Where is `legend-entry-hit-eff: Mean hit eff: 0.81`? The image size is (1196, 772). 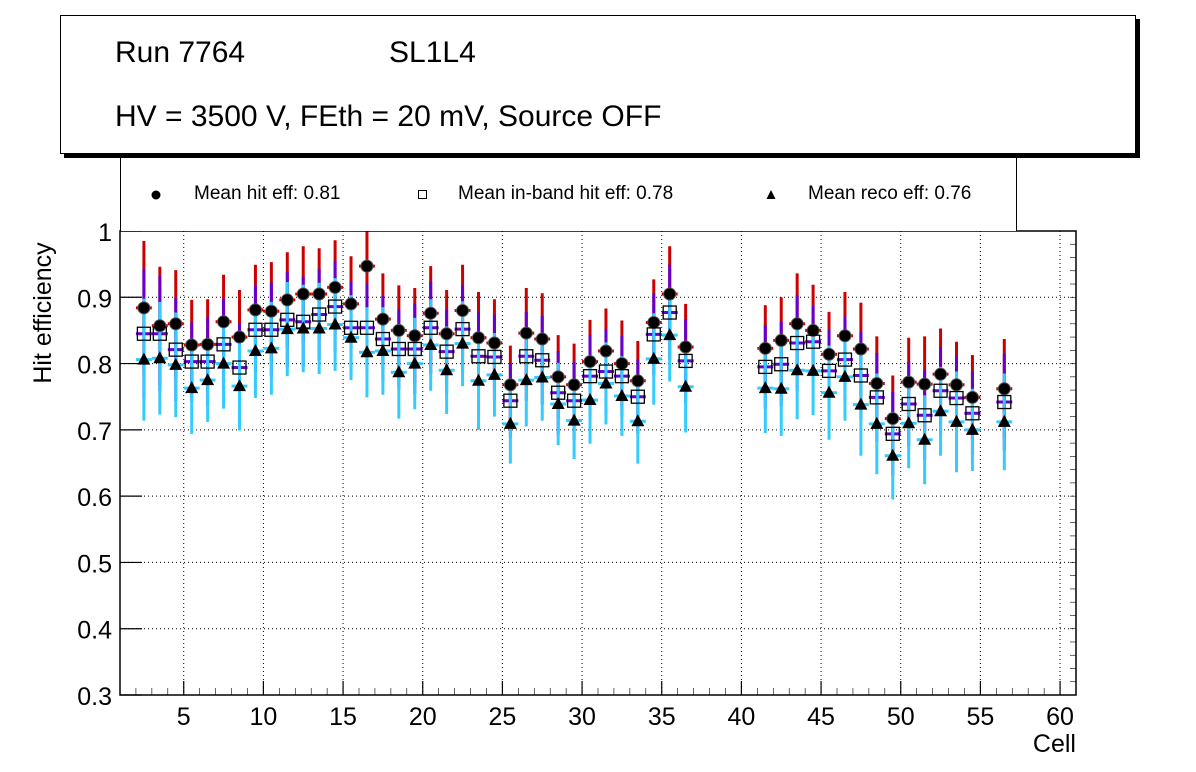
legend-entry-hit-eff: Mean hit eff: 0.81 is located at coordinates (267, 193).